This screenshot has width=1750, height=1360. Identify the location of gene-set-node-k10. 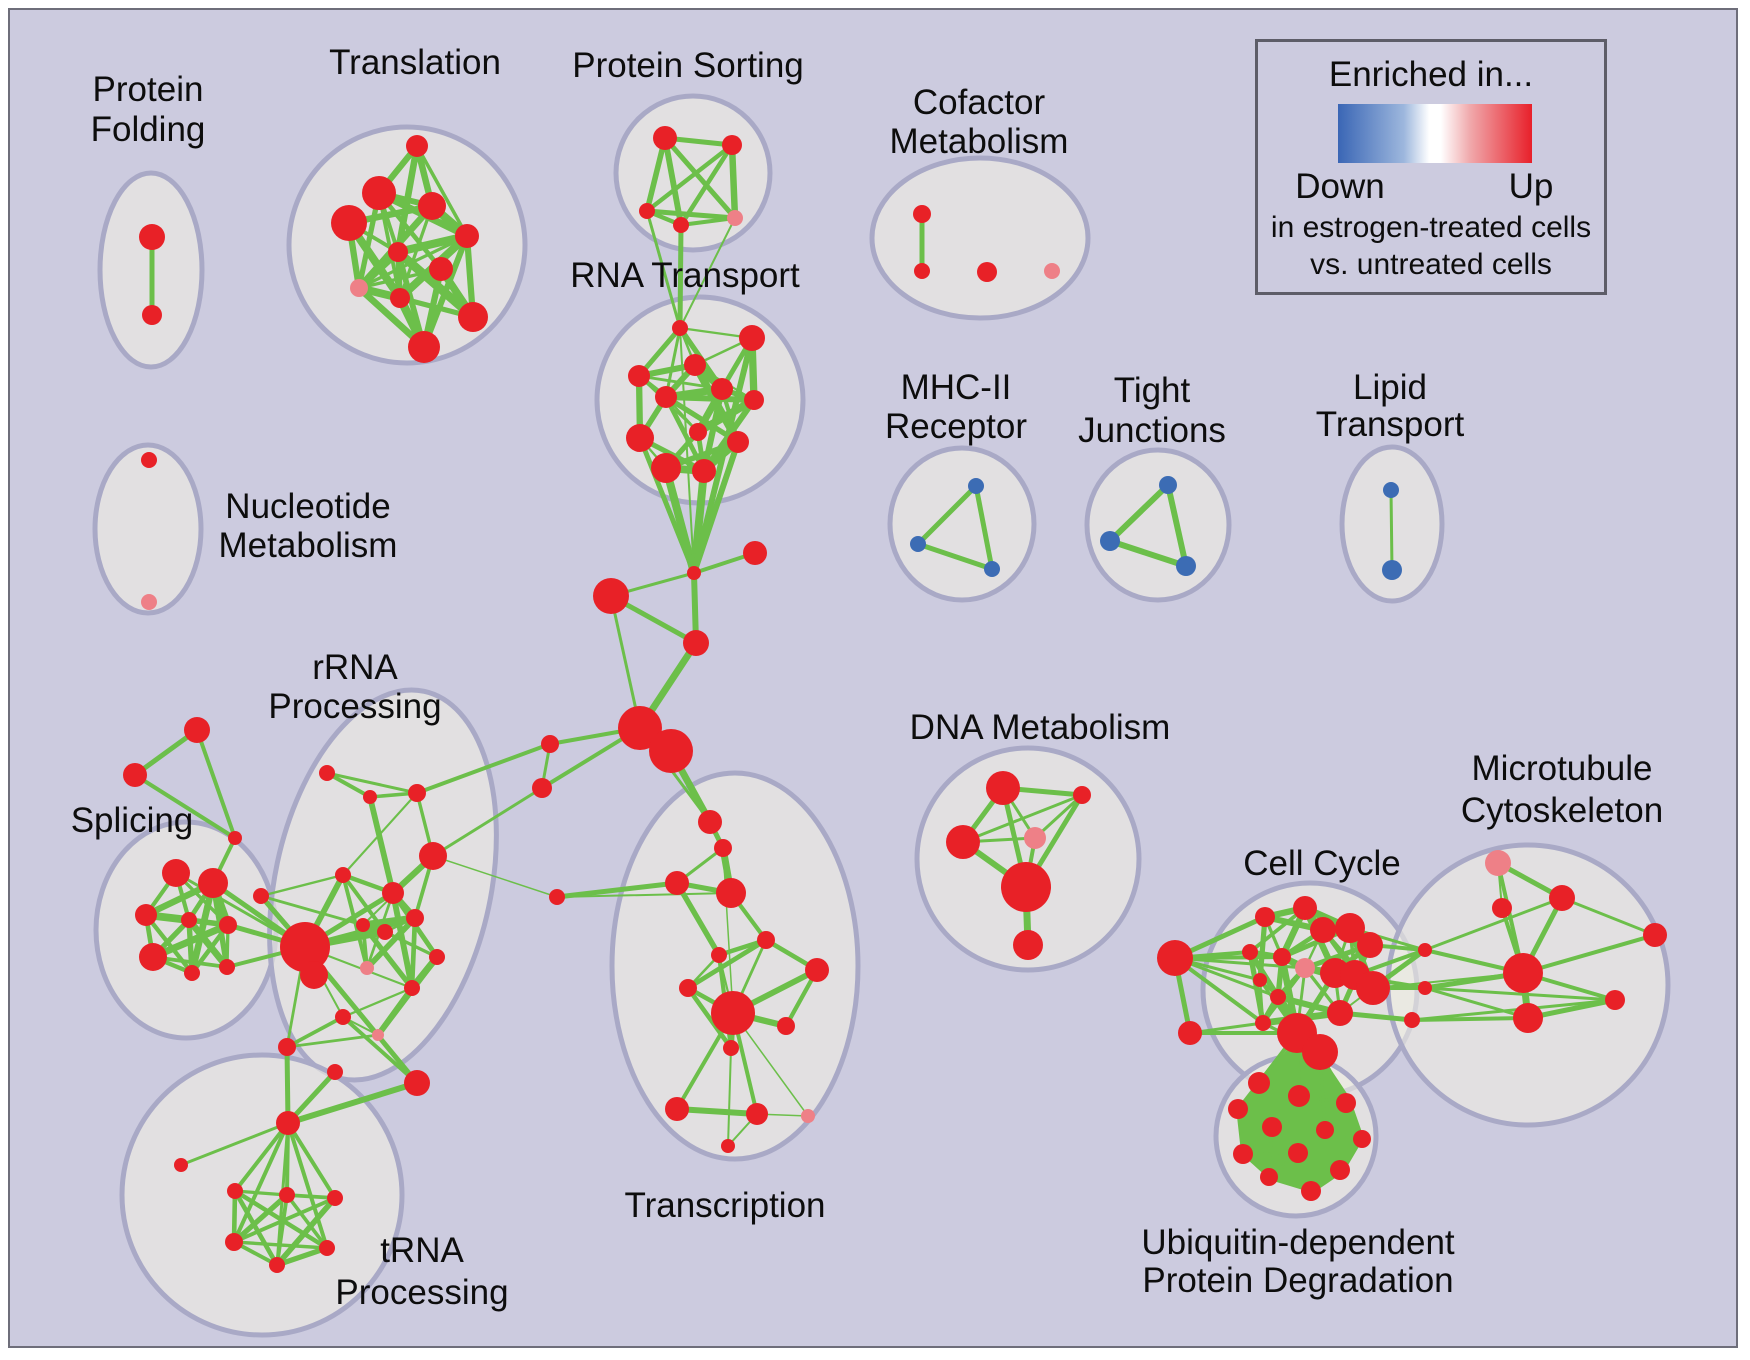
(1373, 988).